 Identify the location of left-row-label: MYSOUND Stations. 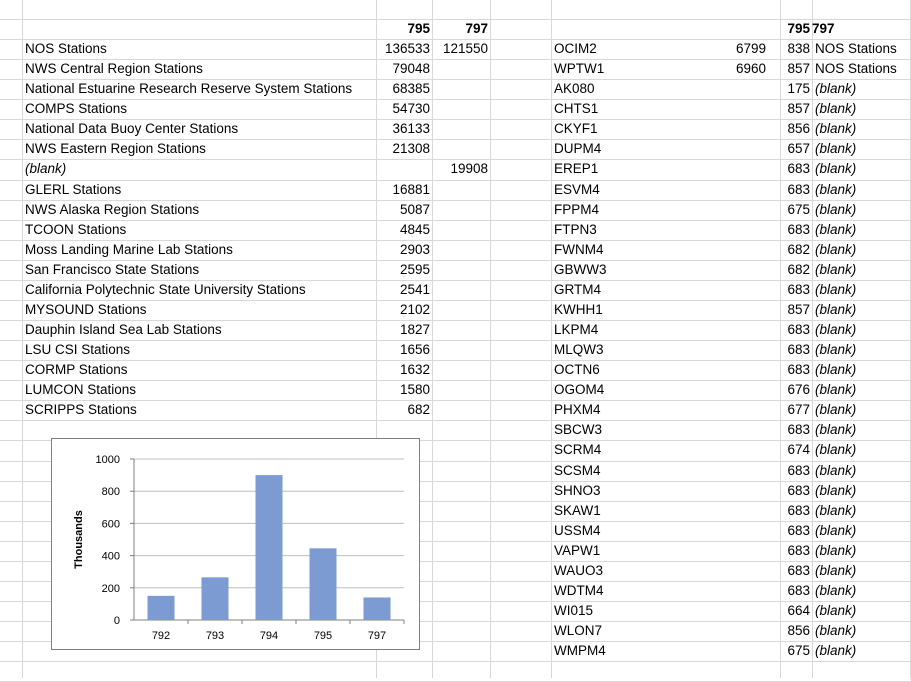
(86, 309).